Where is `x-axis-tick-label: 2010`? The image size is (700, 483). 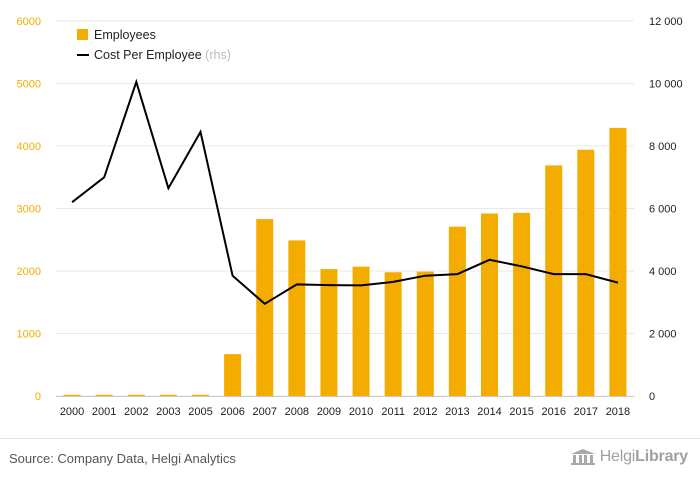
x-axis-tick-label: 2010 is located at coordinates (361, 412).